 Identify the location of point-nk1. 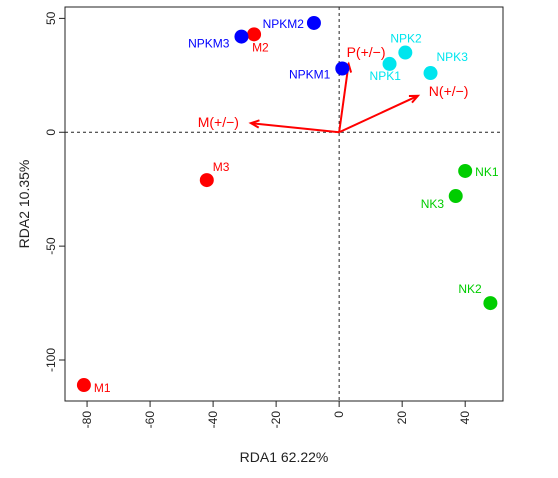
(465, 170).